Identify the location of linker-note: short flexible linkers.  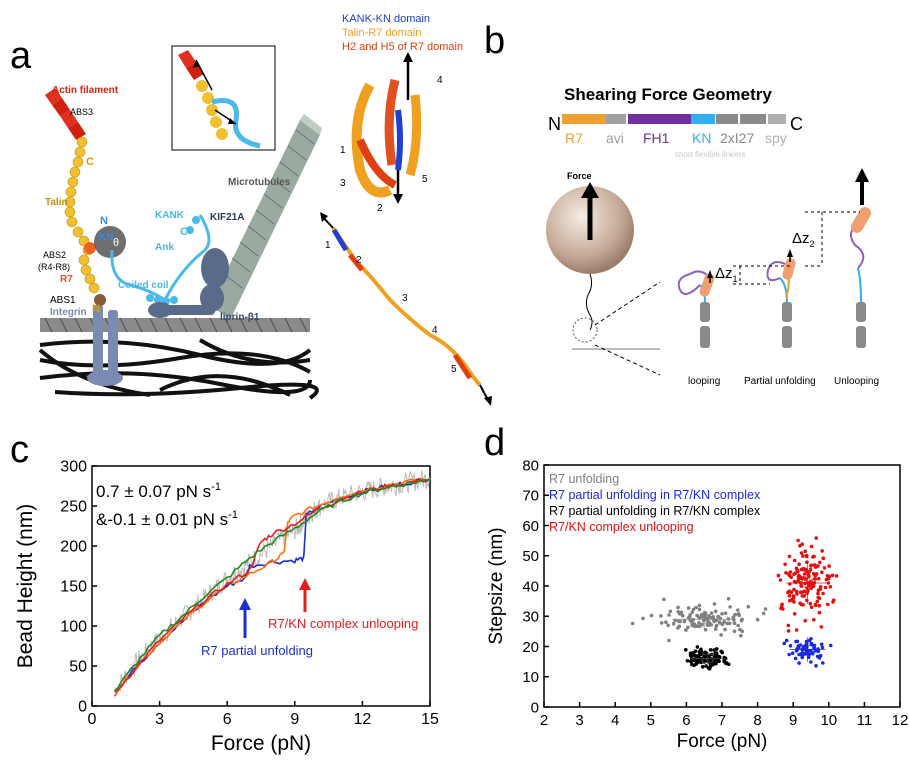
(710, 154).